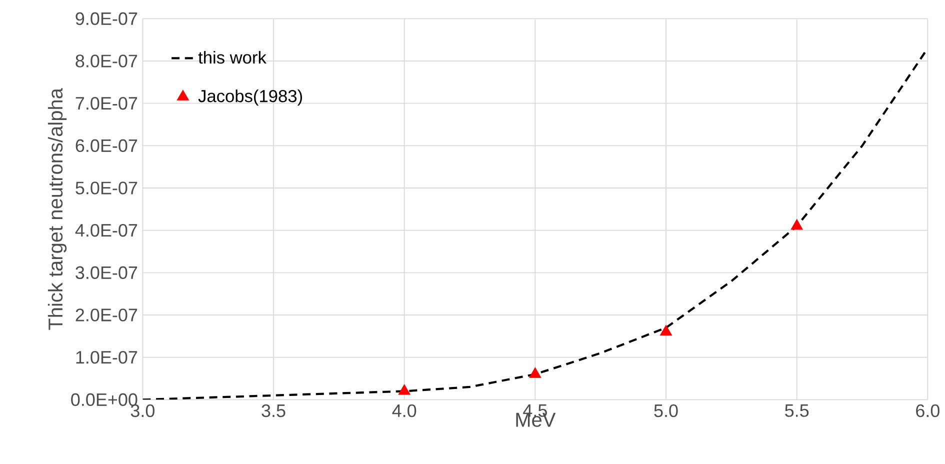 The width and height of the screenshot is (945, 464). I want to click on x-tick-label: 3.0, so click(142, 411).